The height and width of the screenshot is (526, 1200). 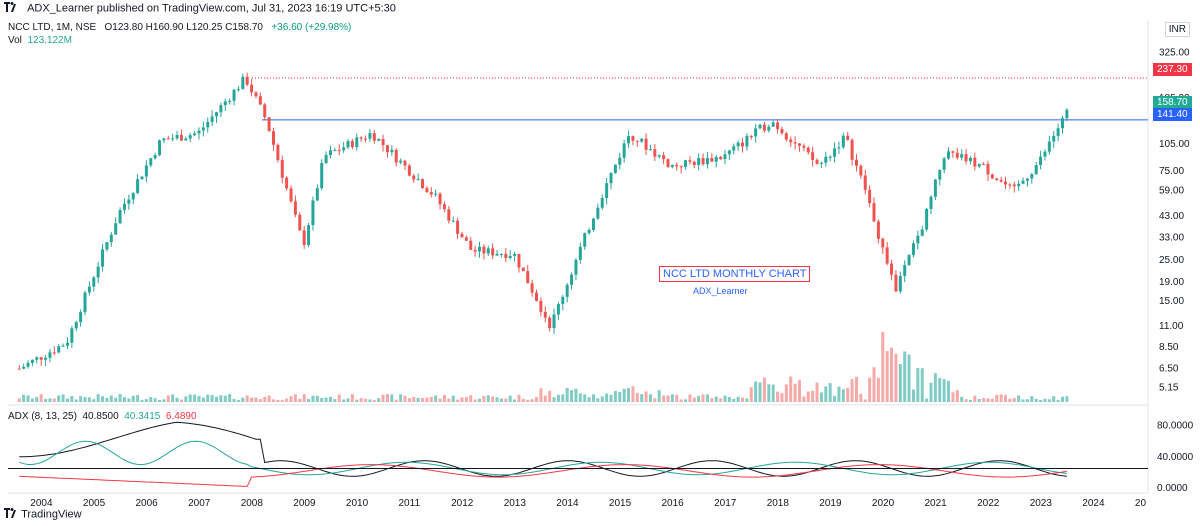 What do you see at coordinates (1171, 260) in the screenshot?
I see `y-tick-label: 25.00` at bounding box center [1171, 260].